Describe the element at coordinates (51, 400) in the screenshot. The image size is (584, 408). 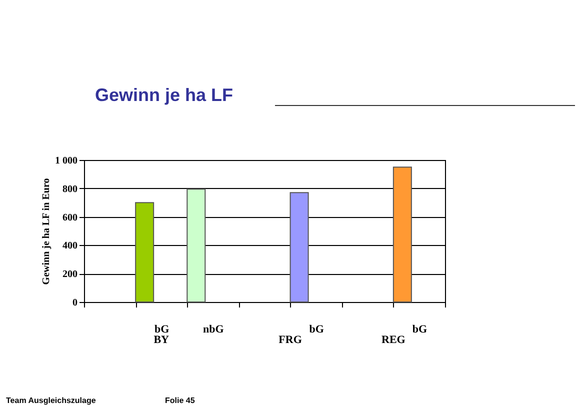
I see `text: Team Ausgleichszulage` at that location.